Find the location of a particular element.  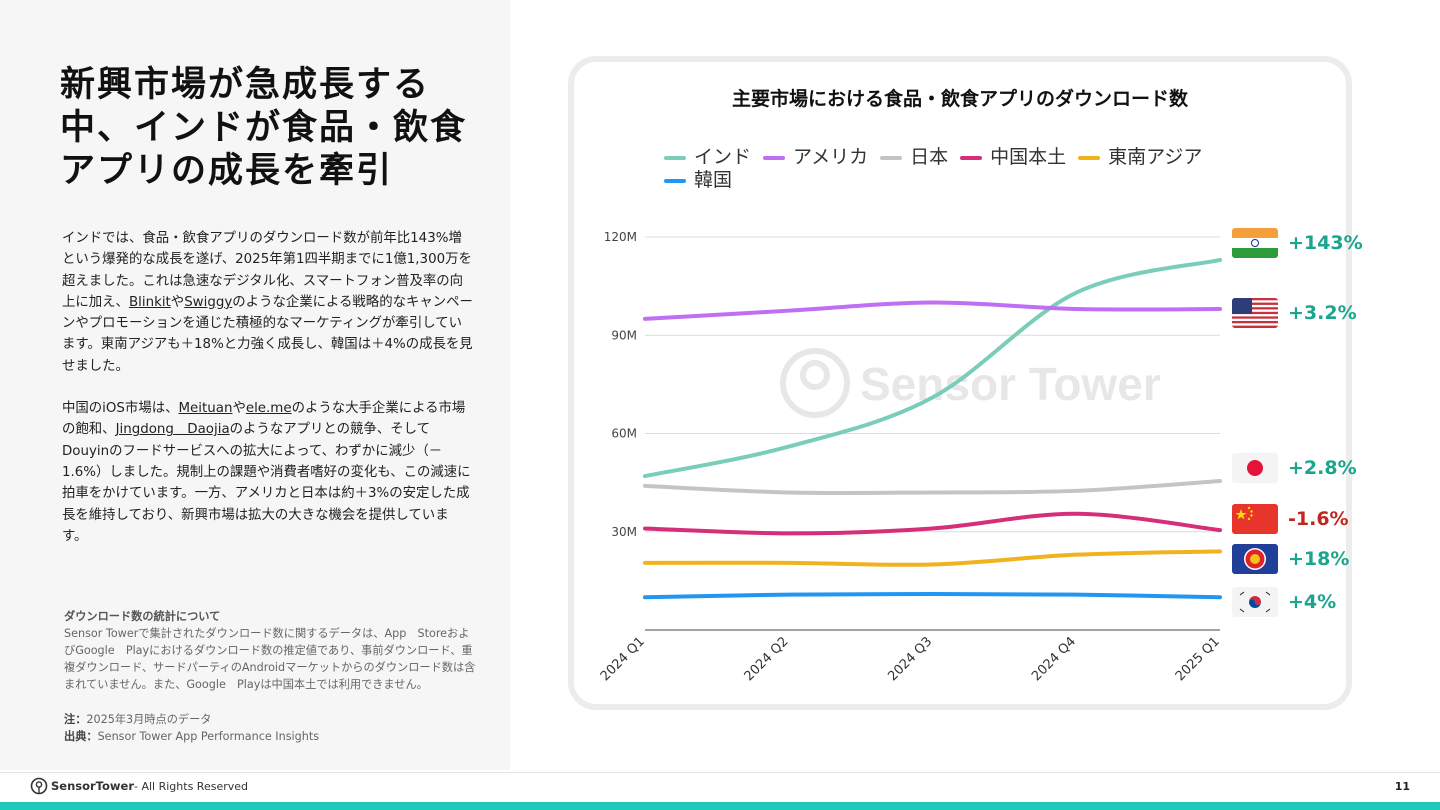

page-number: 11 is located at coordinates (1402, 786).